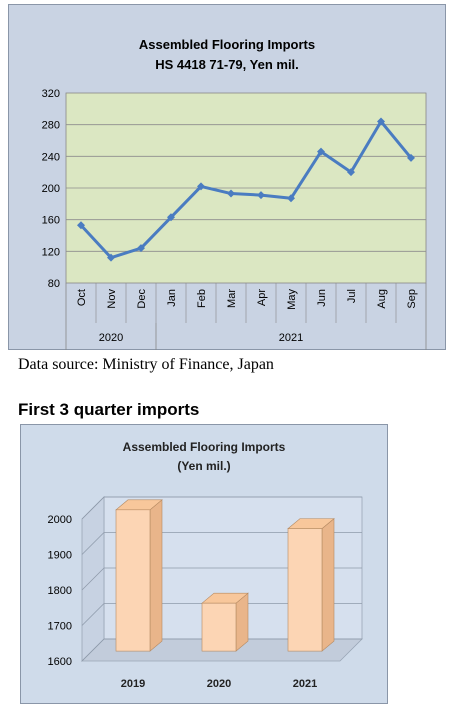  Describe the element at coordinates (172, 298) in the screenshot. I see `x-tick-label: Jan` at that location.